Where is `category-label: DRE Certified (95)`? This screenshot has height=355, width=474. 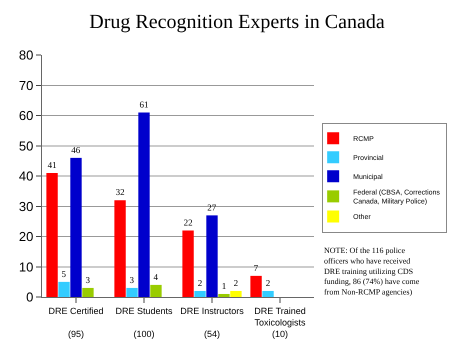 category-label: DRE Certified (95) is located at coordinates (76, 323).